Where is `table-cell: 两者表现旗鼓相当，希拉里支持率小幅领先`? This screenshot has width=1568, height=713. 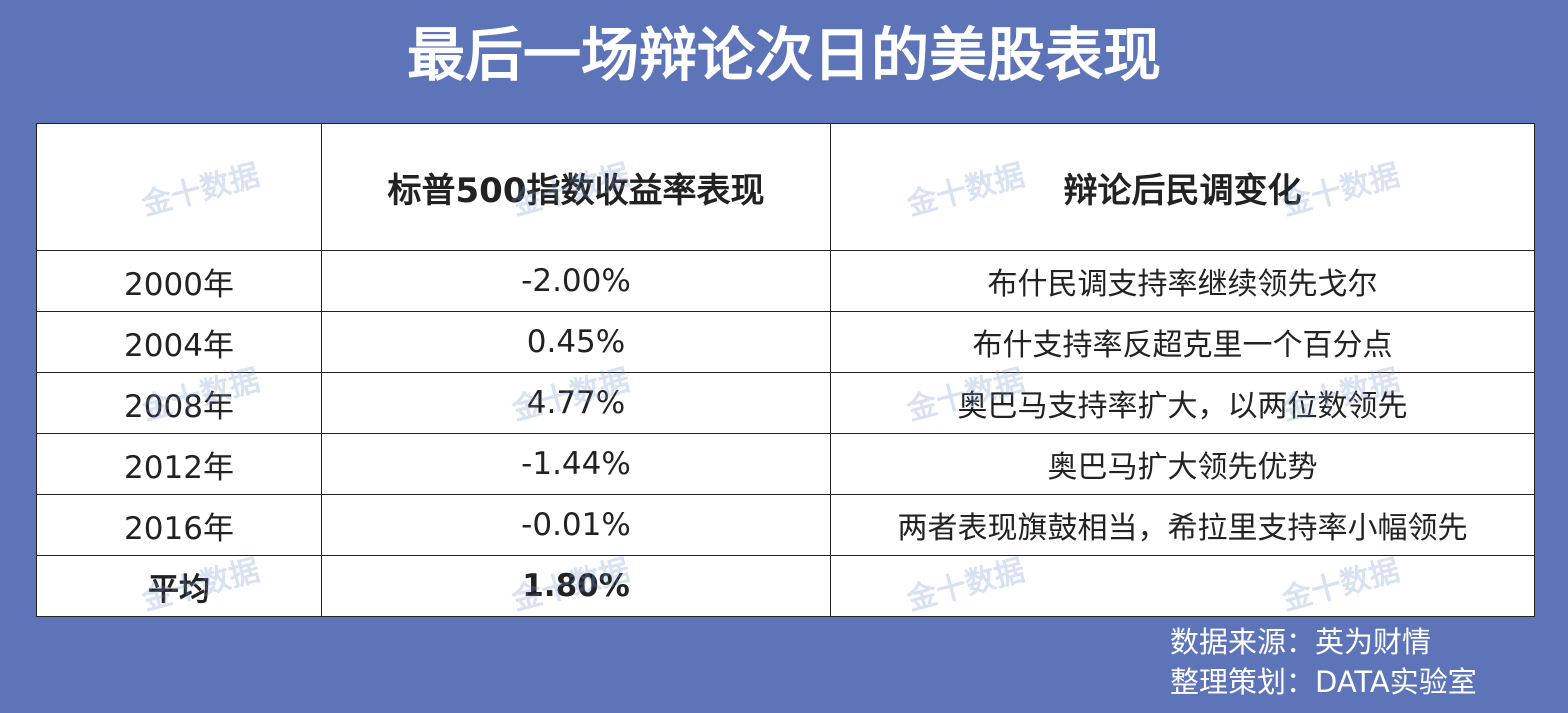
table-cell: 两者表现旗鼓相当，希拉里支持率小幅领先 is located at coordinates (1182, 525).